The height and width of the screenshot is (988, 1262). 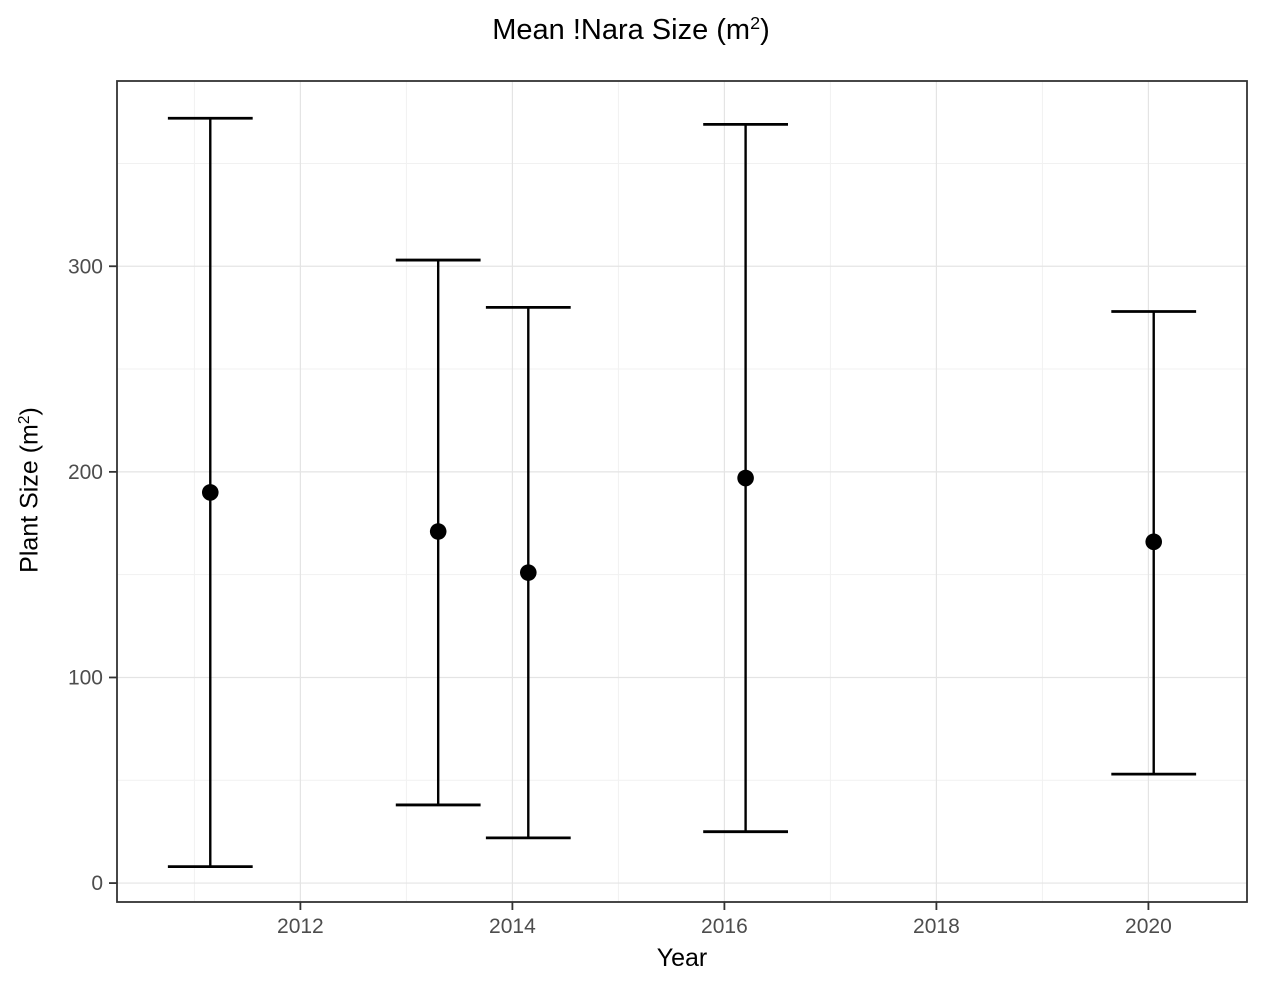 I want to click on x-tick-label: 2012, so click(x=300, y=926).